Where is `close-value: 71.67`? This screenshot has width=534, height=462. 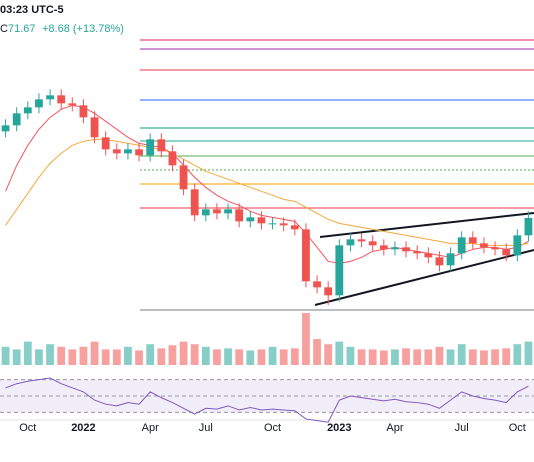
close-value: 71.67 is located at coordinates (22, 29).